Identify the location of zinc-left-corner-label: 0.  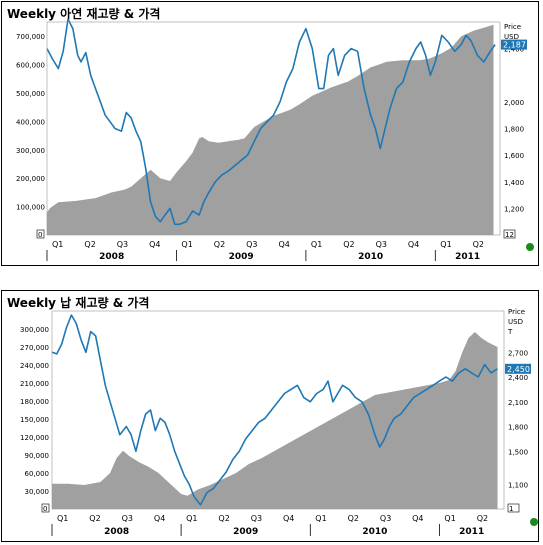
(40, 235).